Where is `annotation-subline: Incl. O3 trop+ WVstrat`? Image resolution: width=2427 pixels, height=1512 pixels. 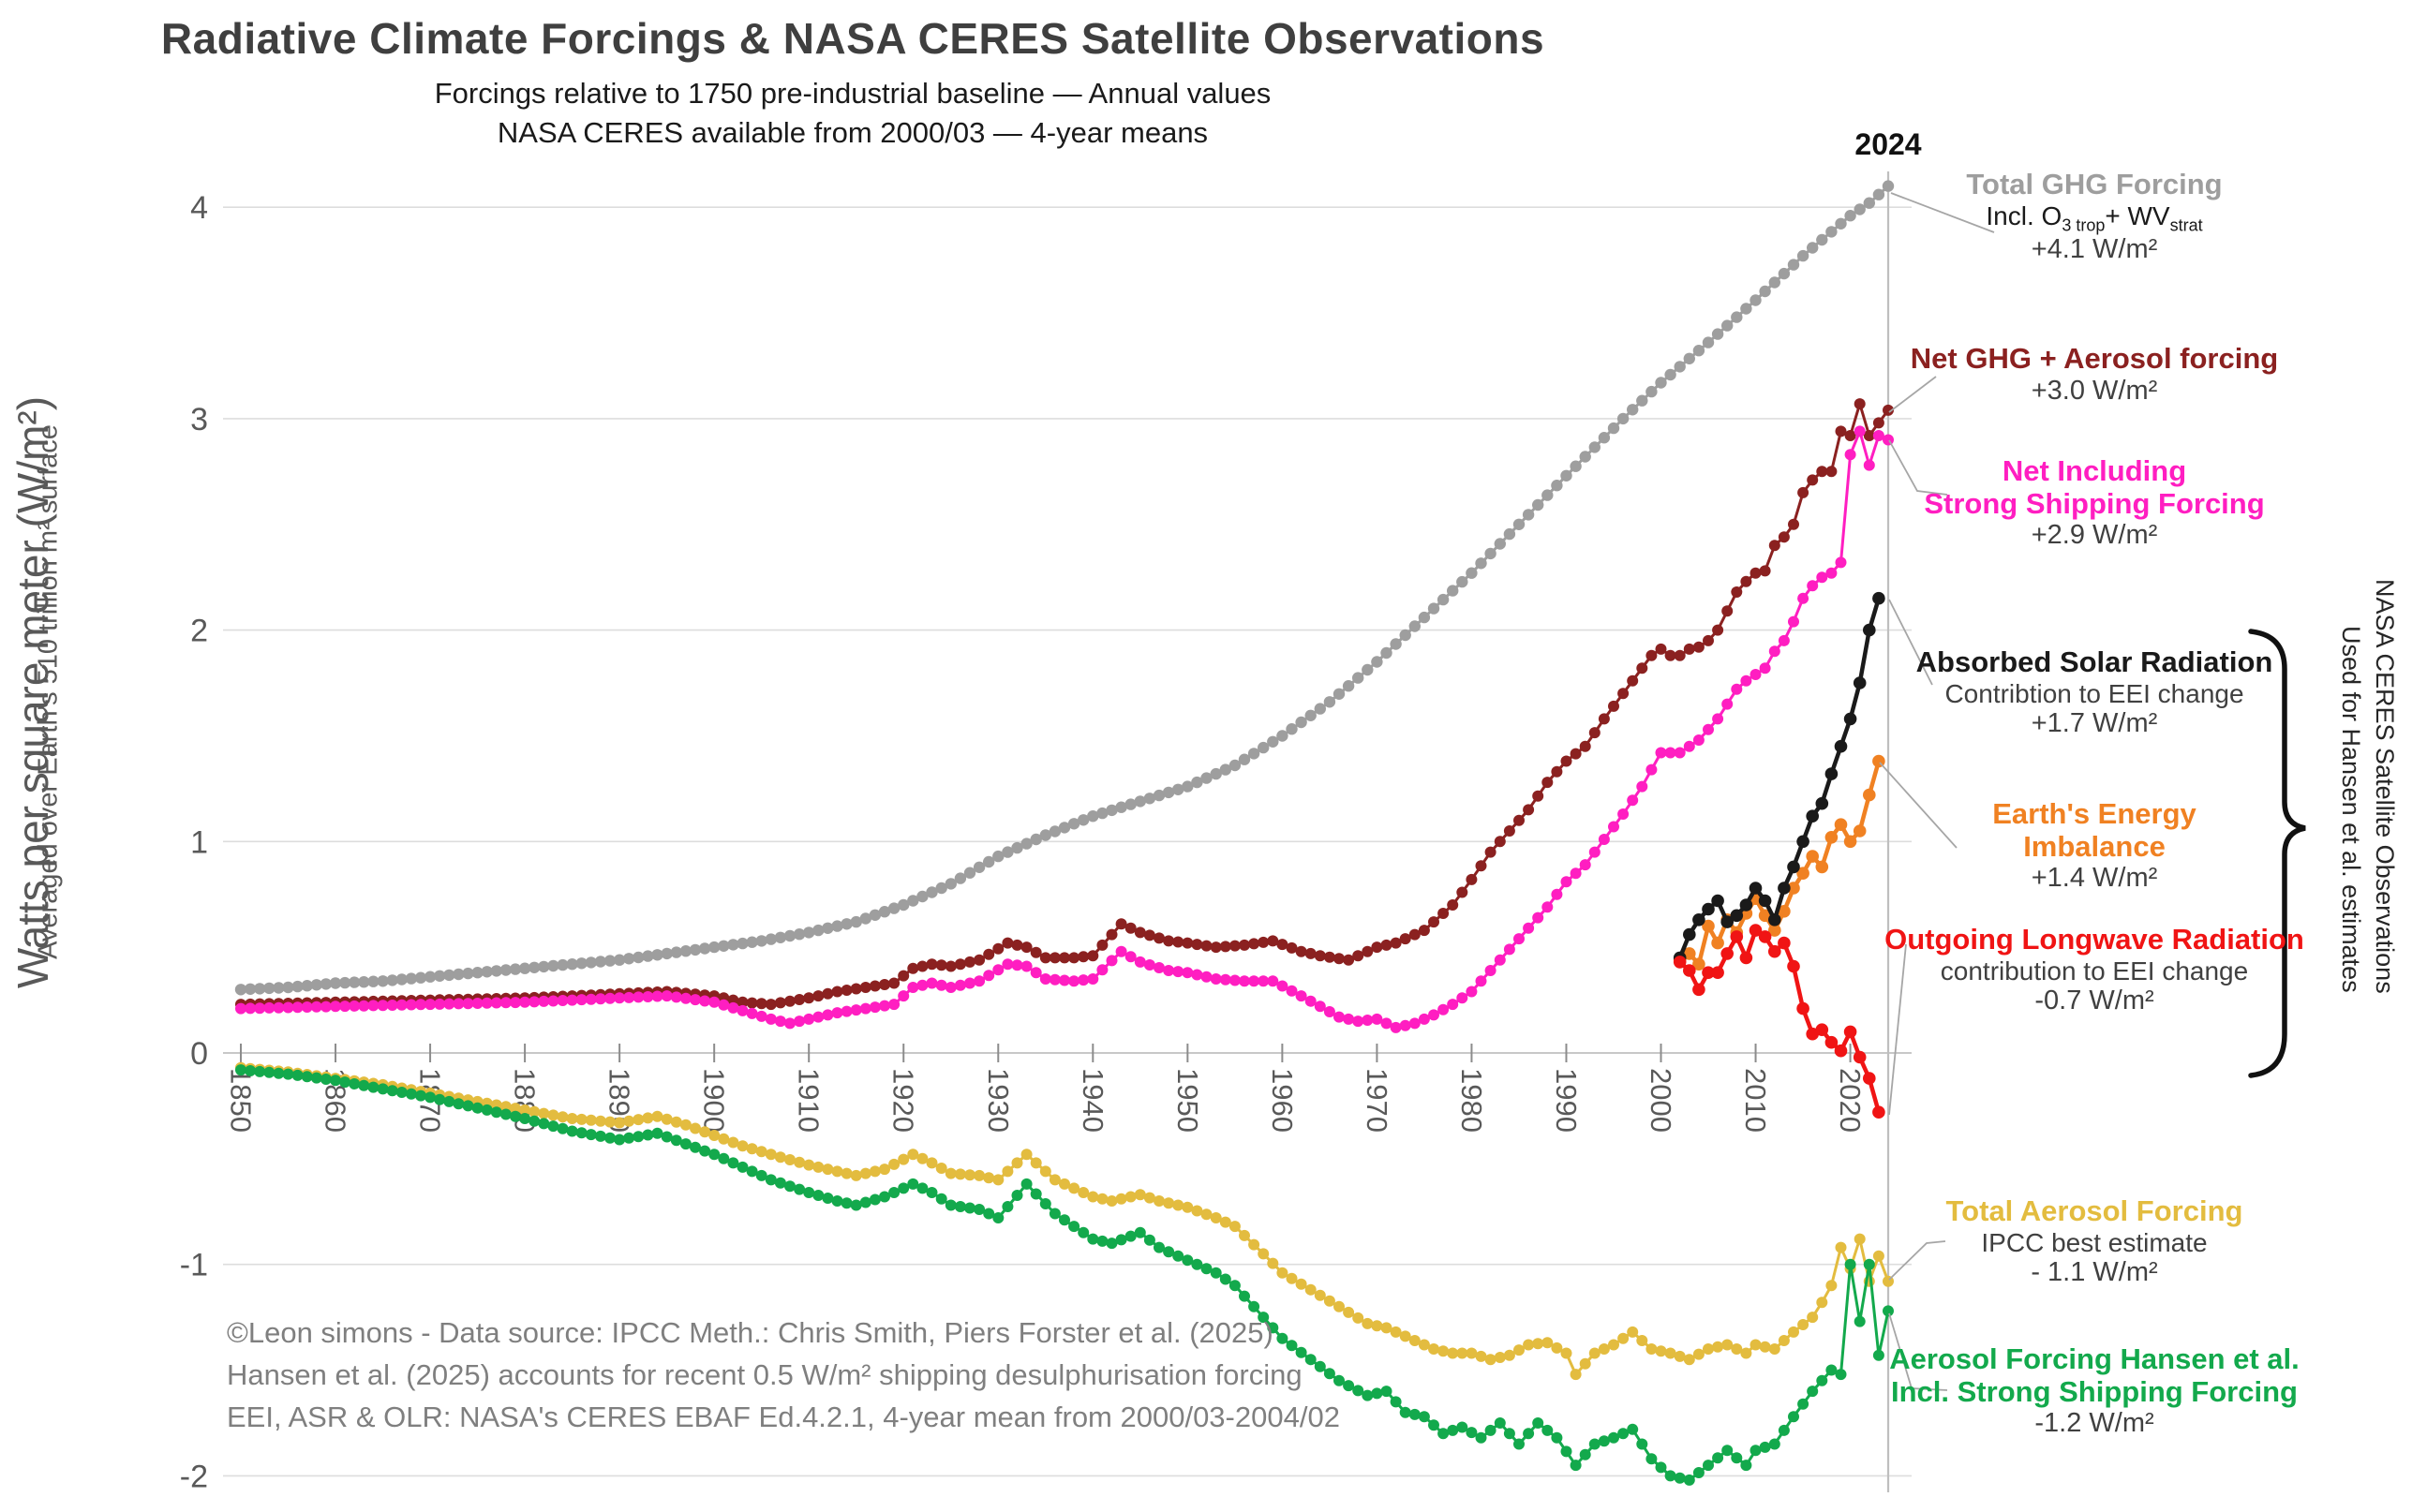 annotation-subline: Incl. O3 trop+ WVstrat is located at coordinates (2095, 217).